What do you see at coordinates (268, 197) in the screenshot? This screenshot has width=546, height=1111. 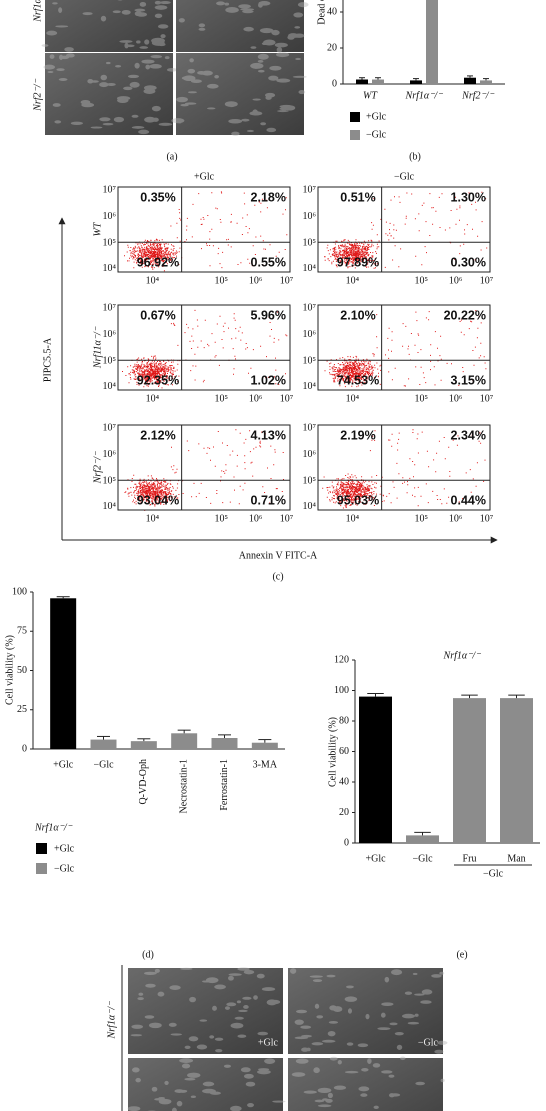 I see `quadrant-ur: 2.18%` at bounding box center [268, 197].